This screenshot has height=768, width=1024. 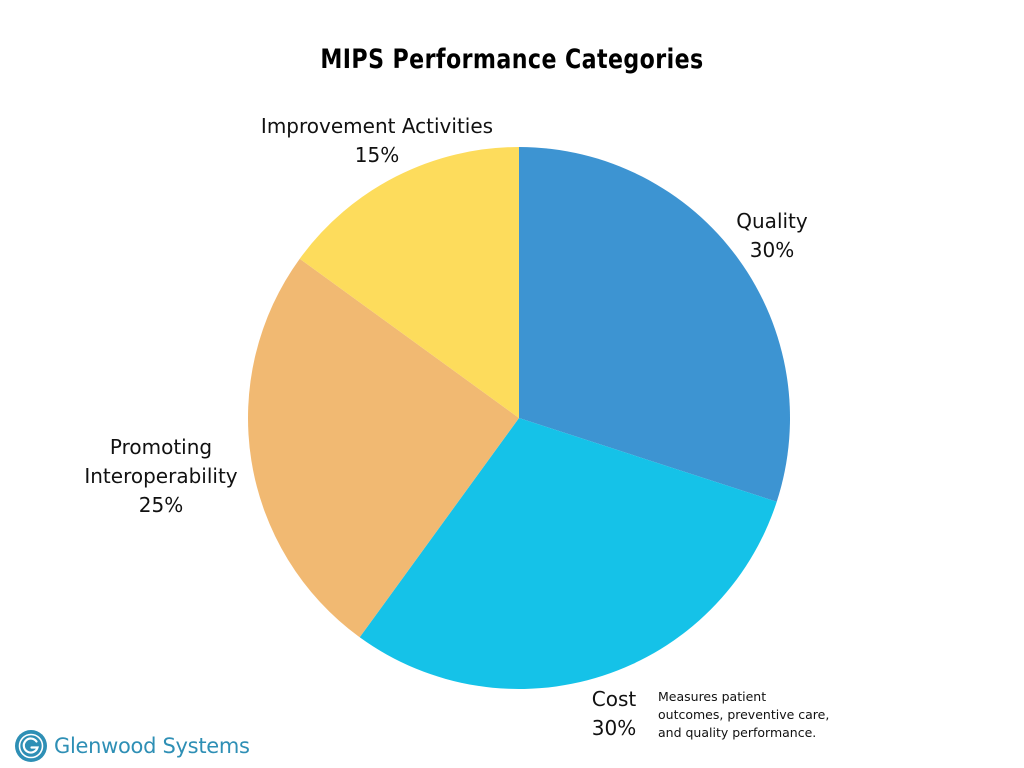 What do you see at coordinates (161, 447) in the screenshot?
I see `slice-name-label: Promoting` at bounding box center [161, 447].